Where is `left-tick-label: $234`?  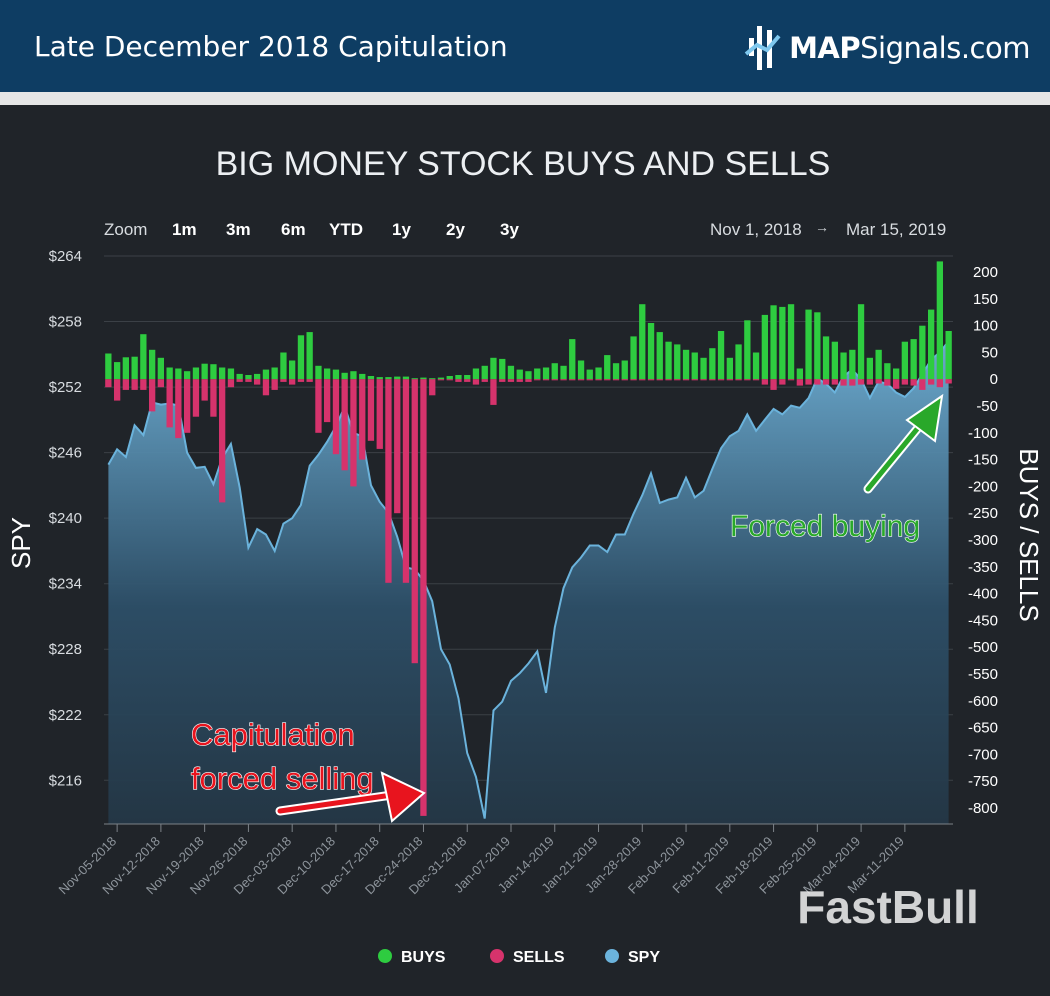
left-tick-label: $234 is located at coordinates (65, 584).